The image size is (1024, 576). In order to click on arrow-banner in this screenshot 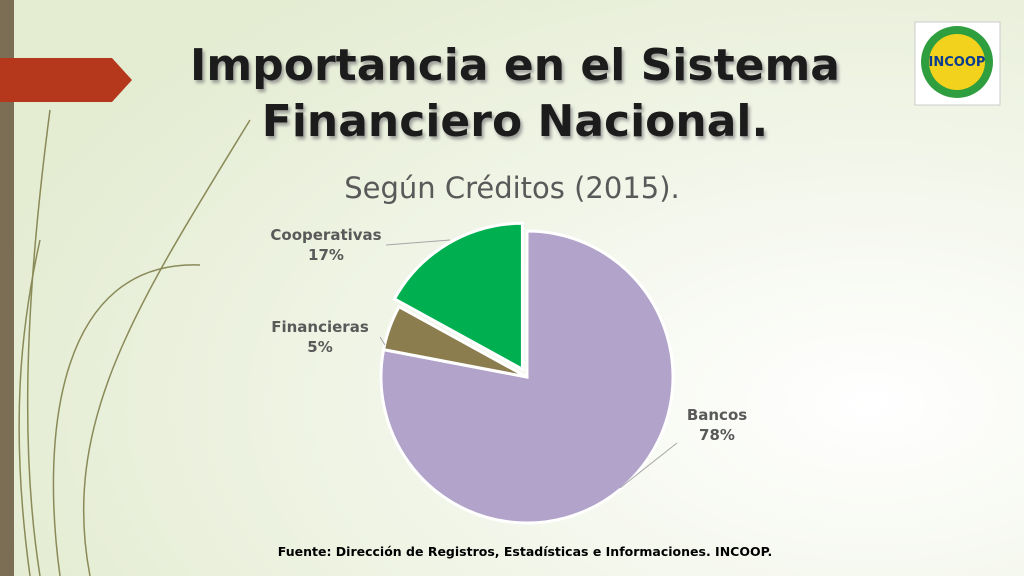, I will do `click(66, 80)`.